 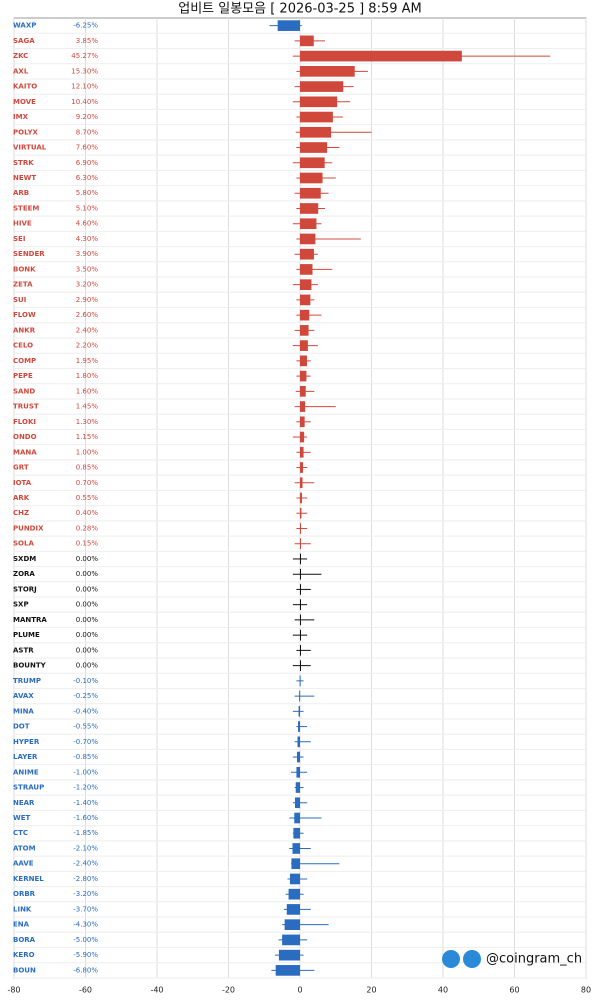 I want to click on row-label: SEI, so click(x=19, y=239).